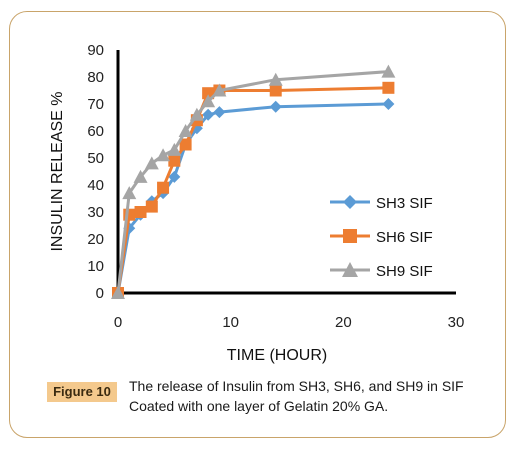 This screenshot has height=453, width=519. I want to click on y-tick-label: 20, so click(95, 239).